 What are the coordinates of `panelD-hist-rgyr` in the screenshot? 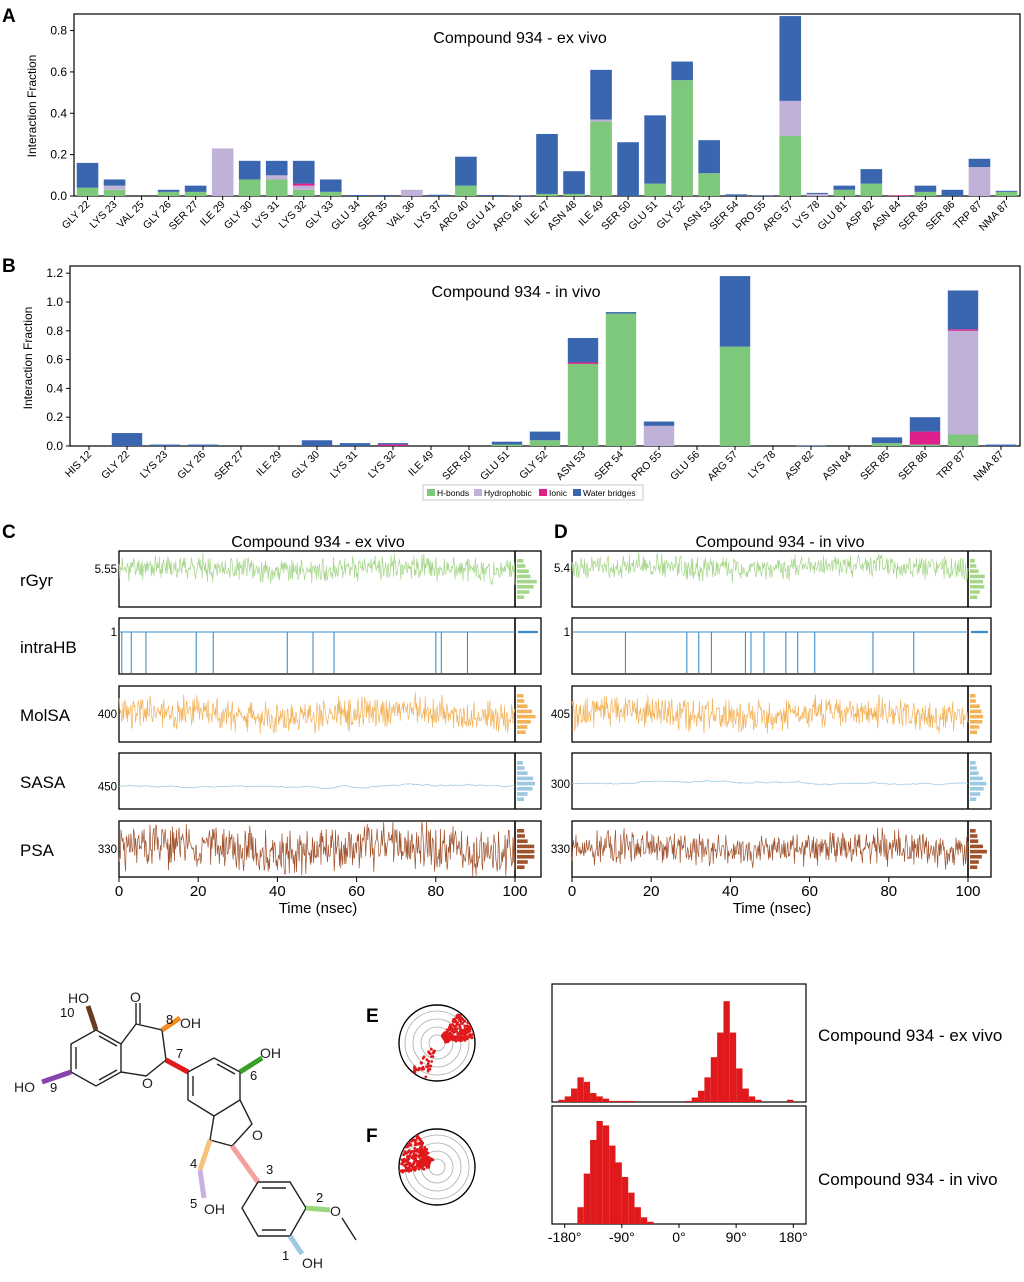 It's located at (977, 587).